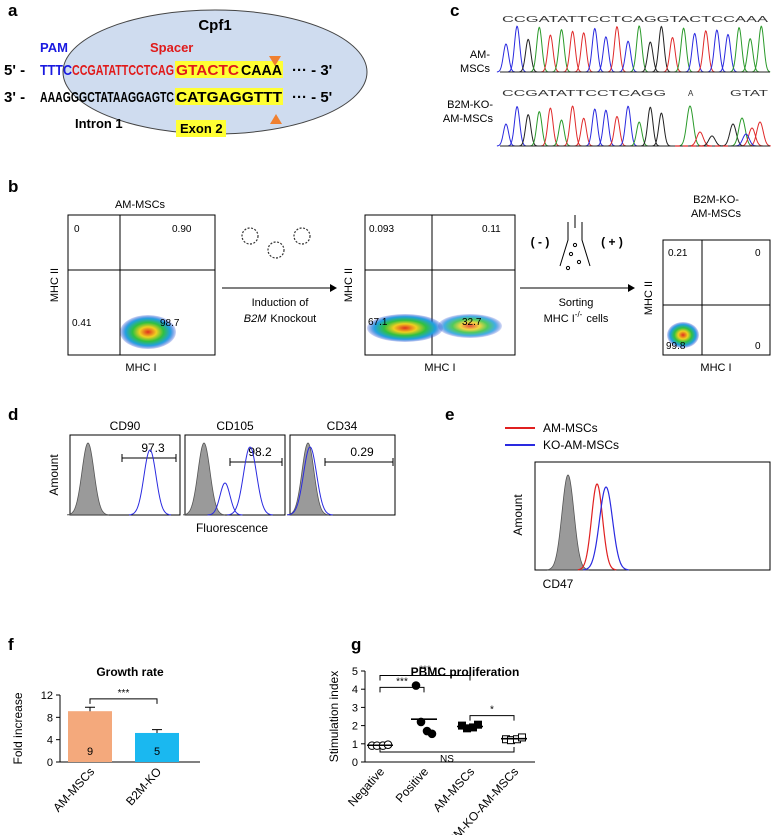 This screenshot has height=835, width=778. What do you see at coordinates (402, 689) in the screenshot?
I see `significance-bracket` at bounding box center [402, 689].